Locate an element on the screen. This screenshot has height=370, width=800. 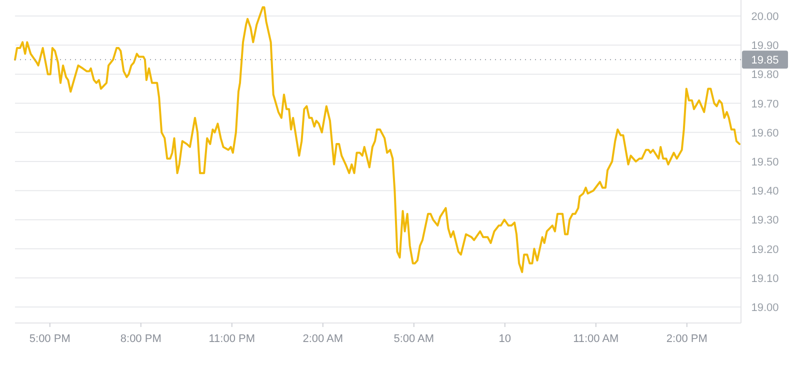
x-tick-label: 11:00 AM is located at coordinates (596, 339).